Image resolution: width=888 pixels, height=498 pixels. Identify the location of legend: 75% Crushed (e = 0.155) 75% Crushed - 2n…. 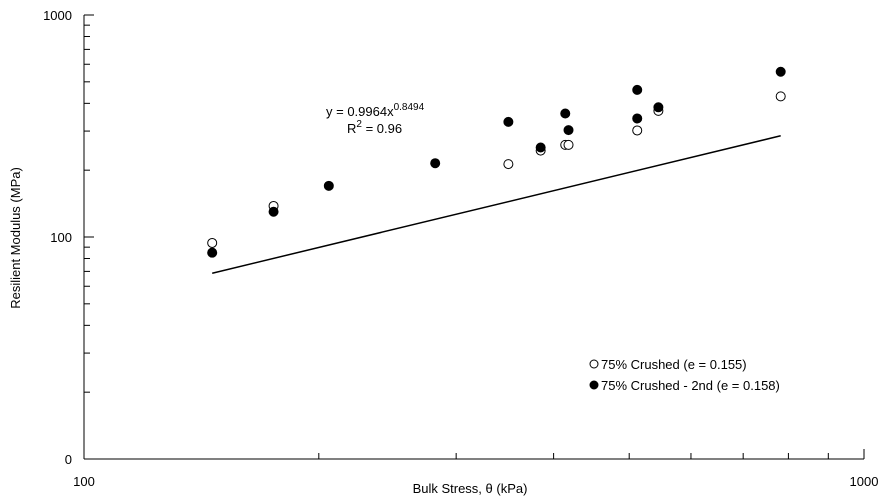
(684, 375).